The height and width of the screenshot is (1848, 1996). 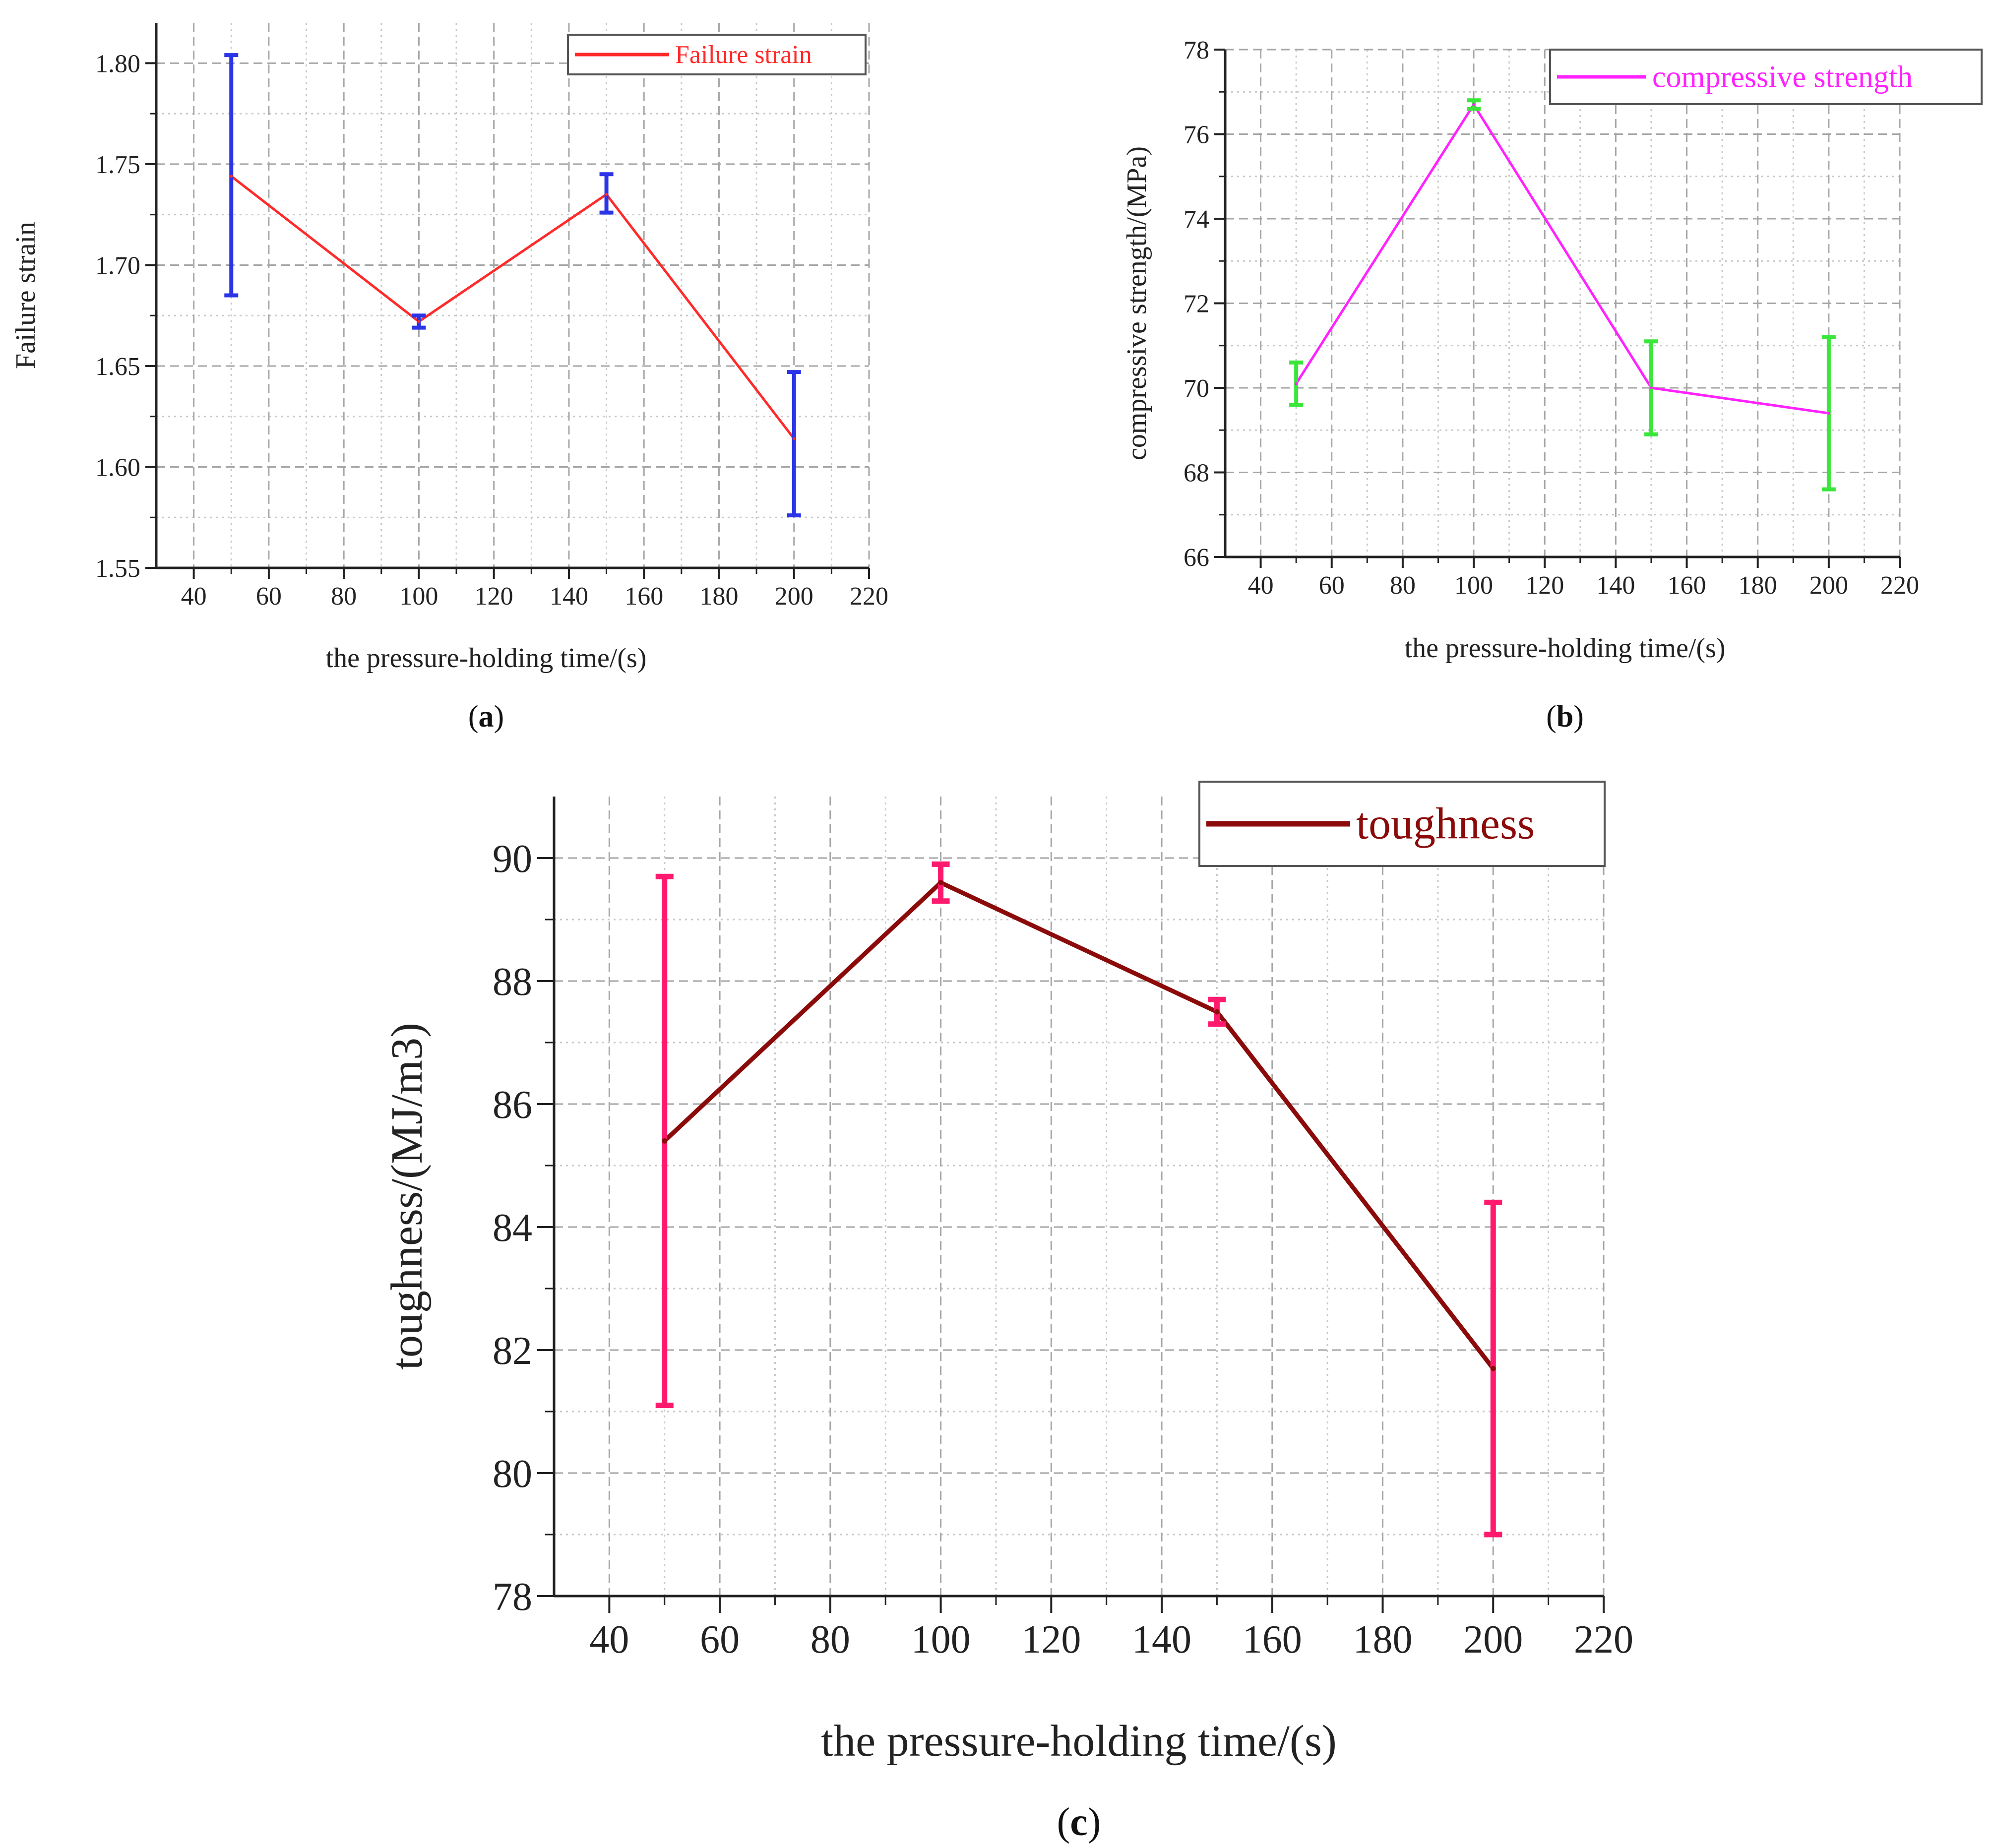 What do you see at coordinates (1196, 388) in the screenshot?
I see `y-tick-label: 70` at bounding box center [1196, 388].